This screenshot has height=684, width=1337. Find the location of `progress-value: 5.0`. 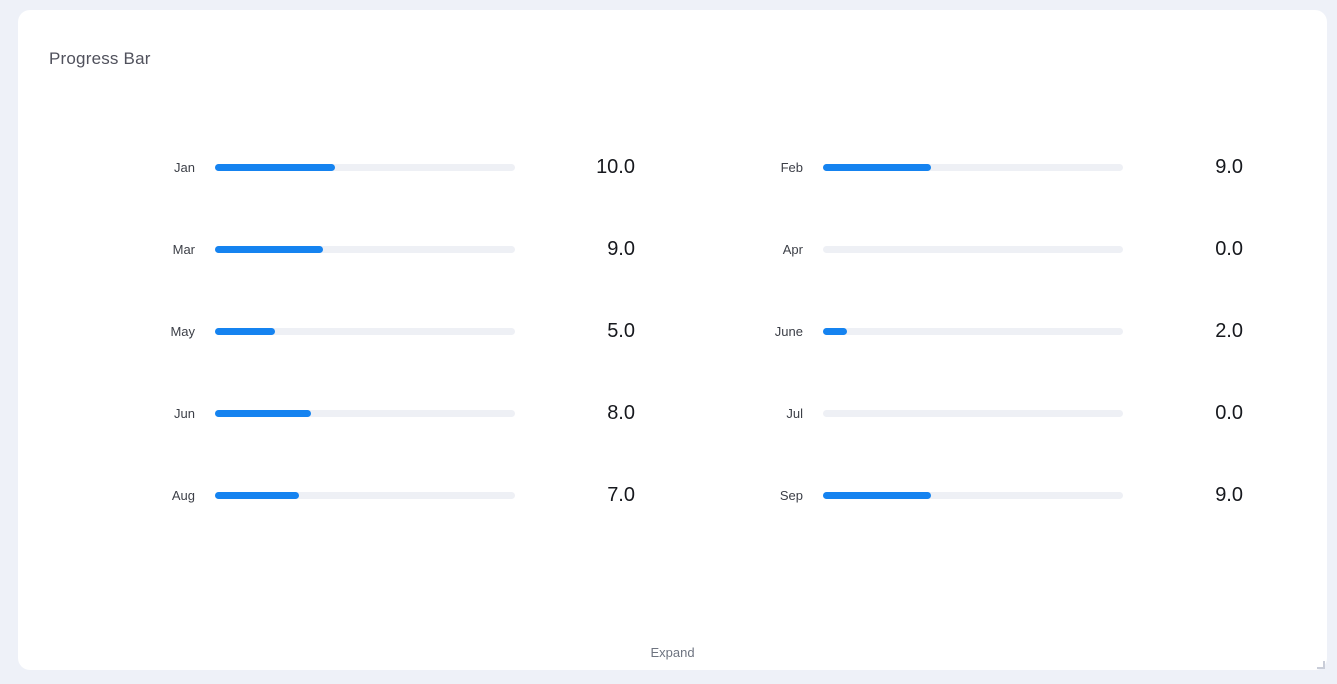

progress-value: 5.0 is located at coordinates (621, 330).